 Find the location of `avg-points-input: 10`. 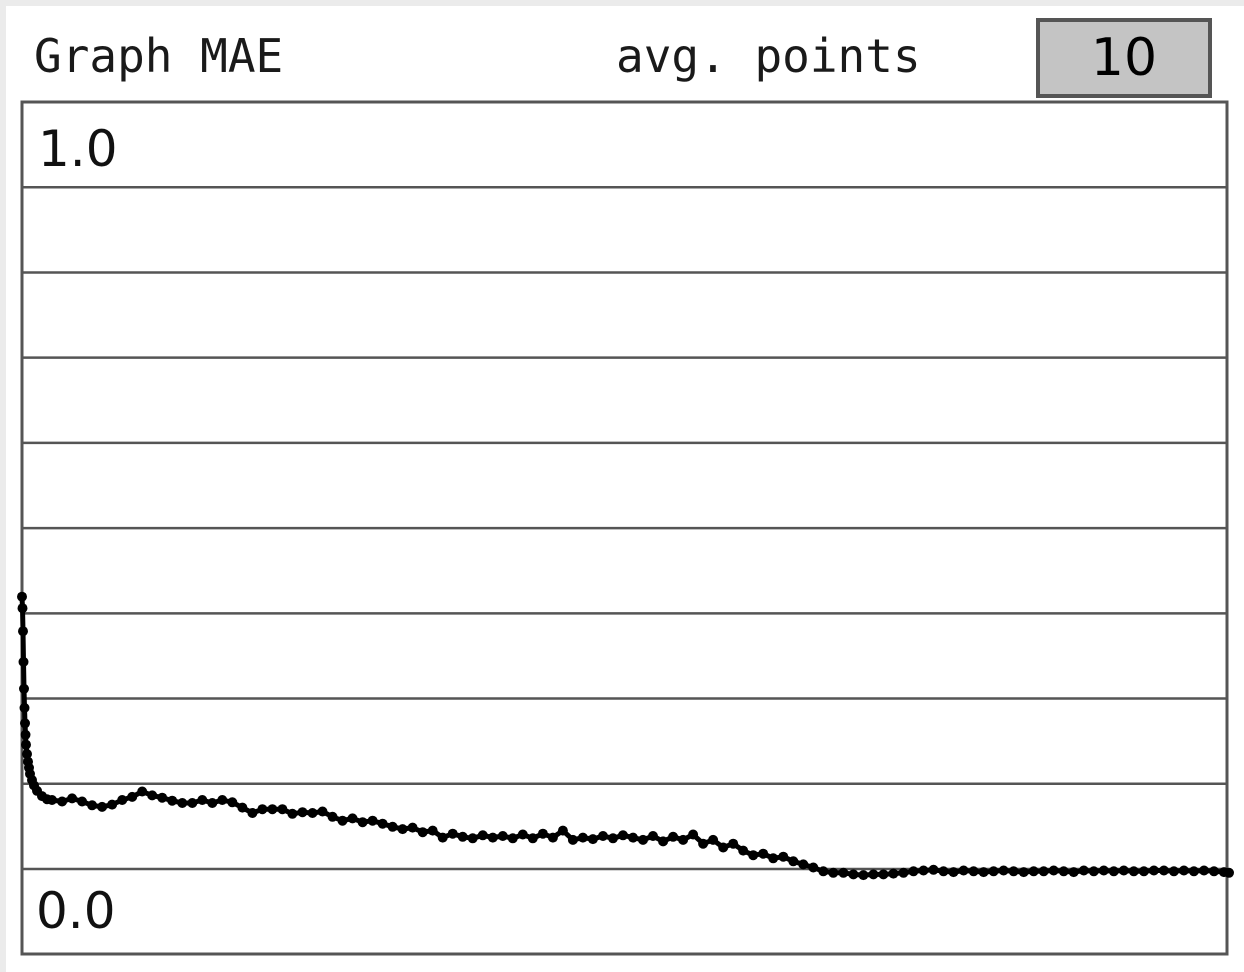

avg-points-input: 10 is located at coordinates (1124, 58).